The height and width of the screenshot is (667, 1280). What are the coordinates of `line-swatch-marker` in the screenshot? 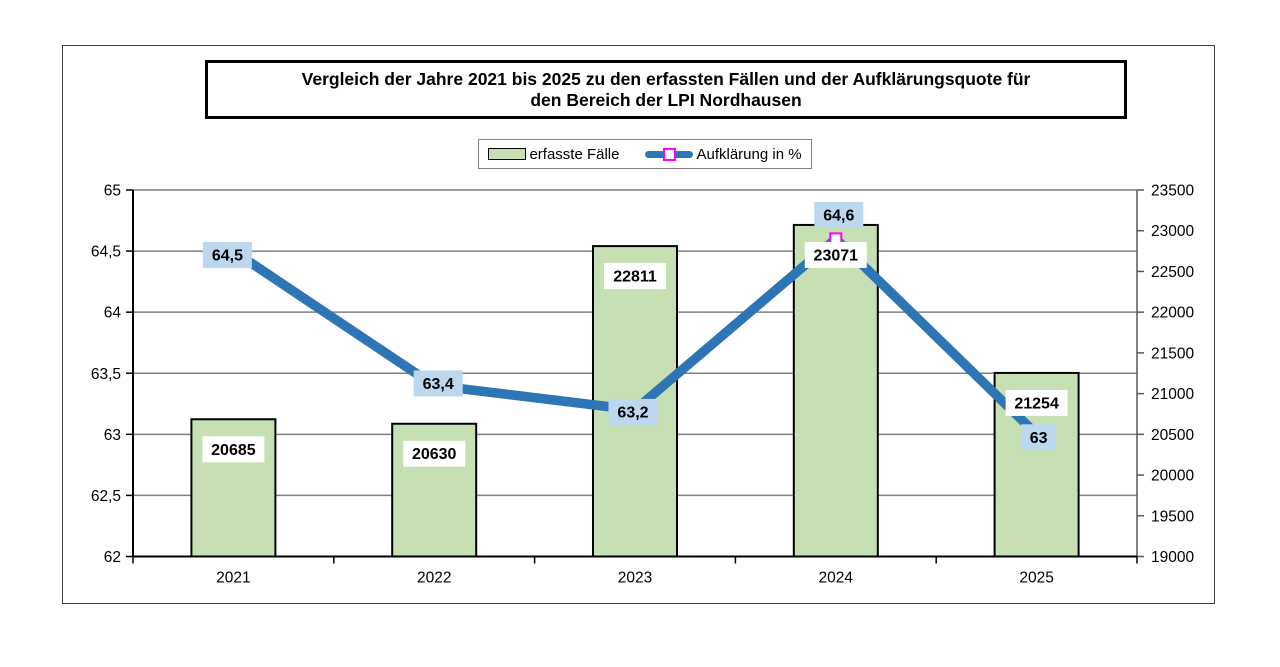 It's located at (670, 154).